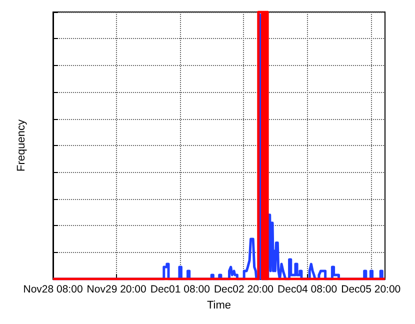 The image size is (415, 324). Describe the element at coordinates (371, 290) in the screenshot. I see `x-tick-label: Dec05 20:00` at that location.